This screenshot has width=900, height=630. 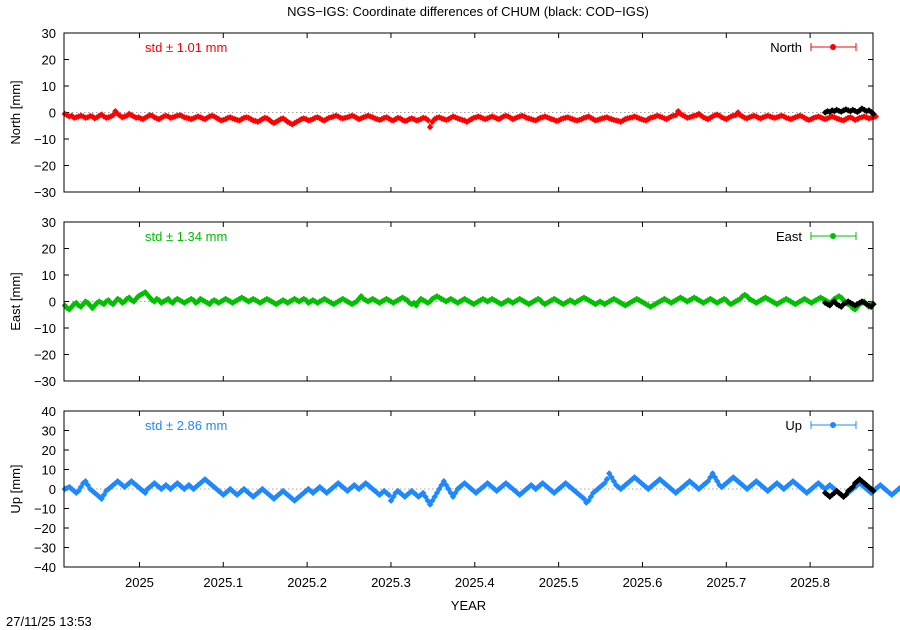 What do you see at coordinates (786, 47) in the screenshot?
I see `legend-label: North` at bounding box center [786, 47].